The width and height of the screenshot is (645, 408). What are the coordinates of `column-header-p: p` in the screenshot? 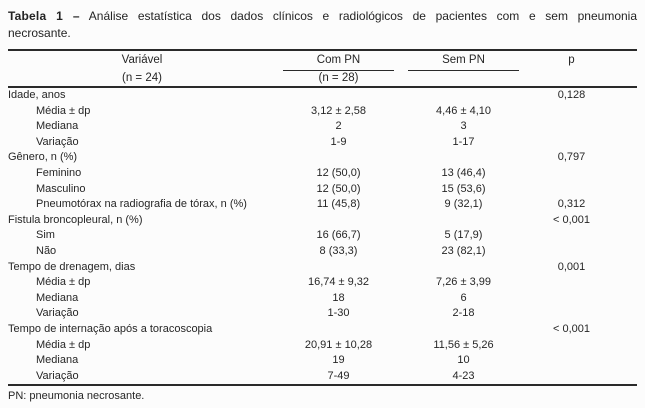 It's located at (571, 60).